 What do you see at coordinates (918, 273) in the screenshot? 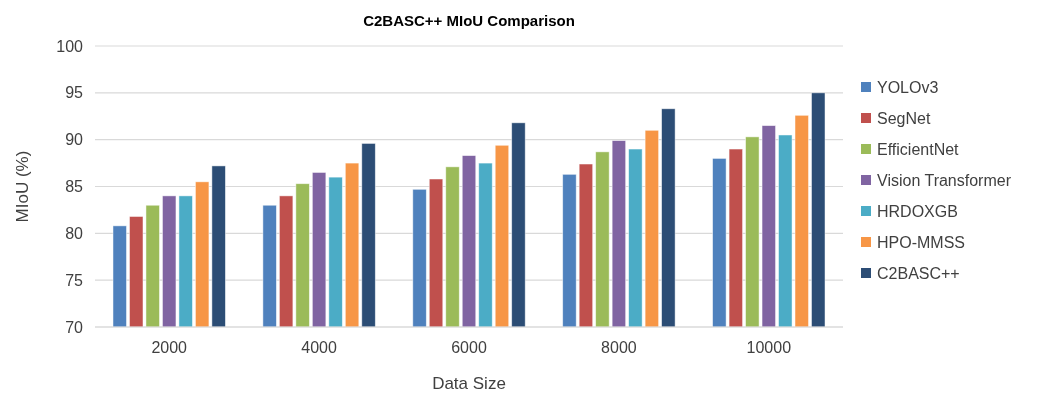
I see `legend-label: C2BASC++` at bounding box center [918, 273].